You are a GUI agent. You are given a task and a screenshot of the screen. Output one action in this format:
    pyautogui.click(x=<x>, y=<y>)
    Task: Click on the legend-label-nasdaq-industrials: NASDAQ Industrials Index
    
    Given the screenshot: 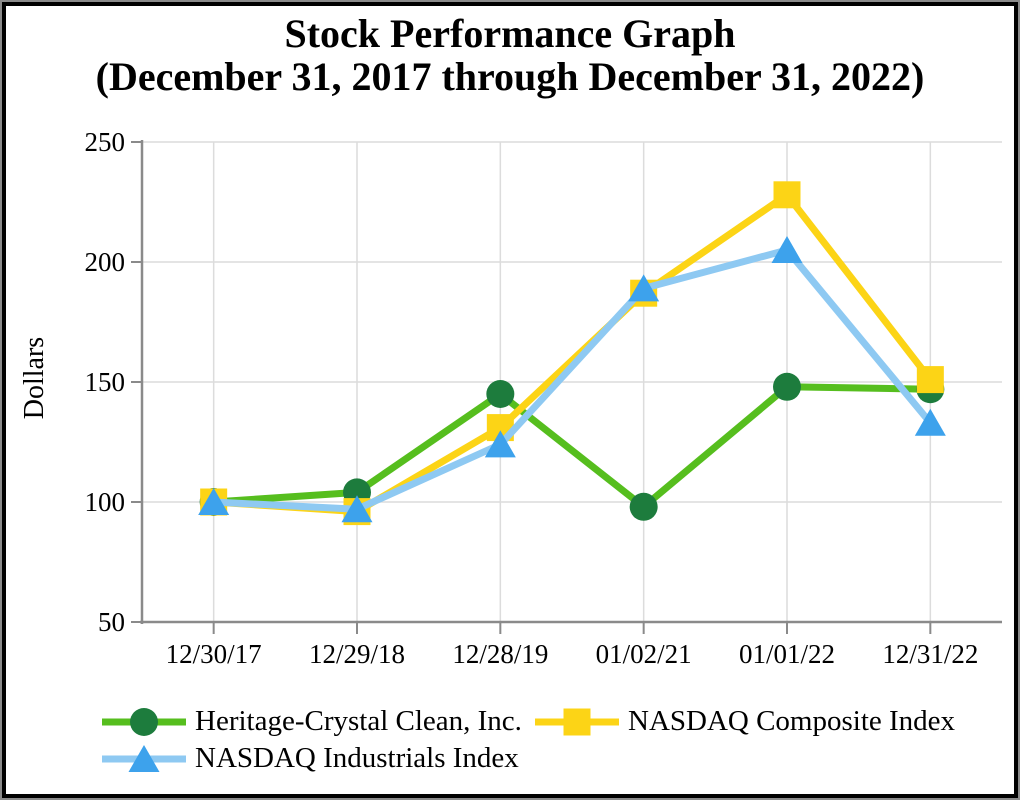 What is the action you would take?
    pyautogui.click(x=357, y=758)
    